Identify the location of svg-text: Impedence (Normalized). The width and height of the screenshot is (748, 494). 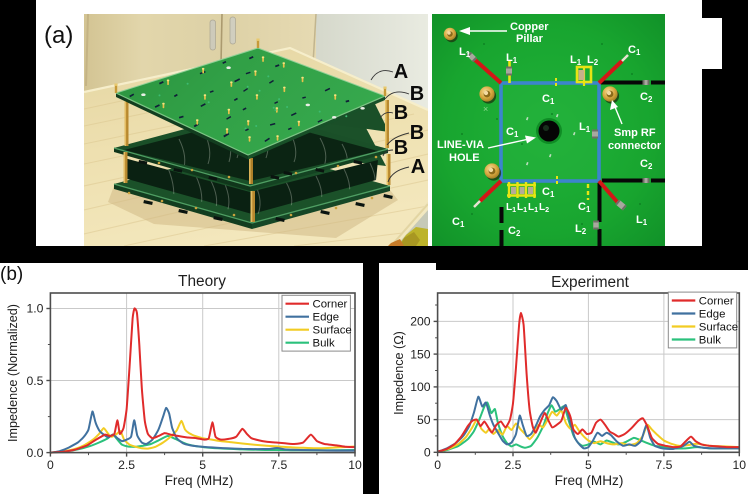
(13, 373).